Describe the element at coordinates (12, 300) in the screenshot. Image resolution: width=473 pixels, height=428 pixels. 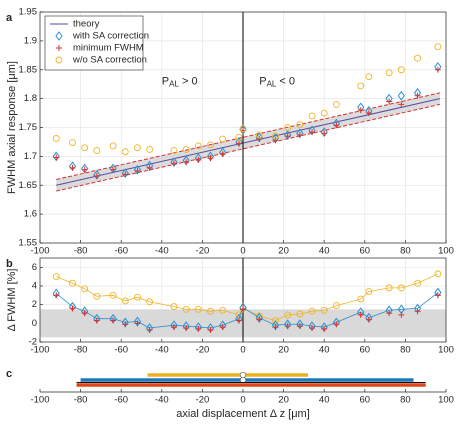
I see `y-axis-label: Δ FWHM [%]` at that location.